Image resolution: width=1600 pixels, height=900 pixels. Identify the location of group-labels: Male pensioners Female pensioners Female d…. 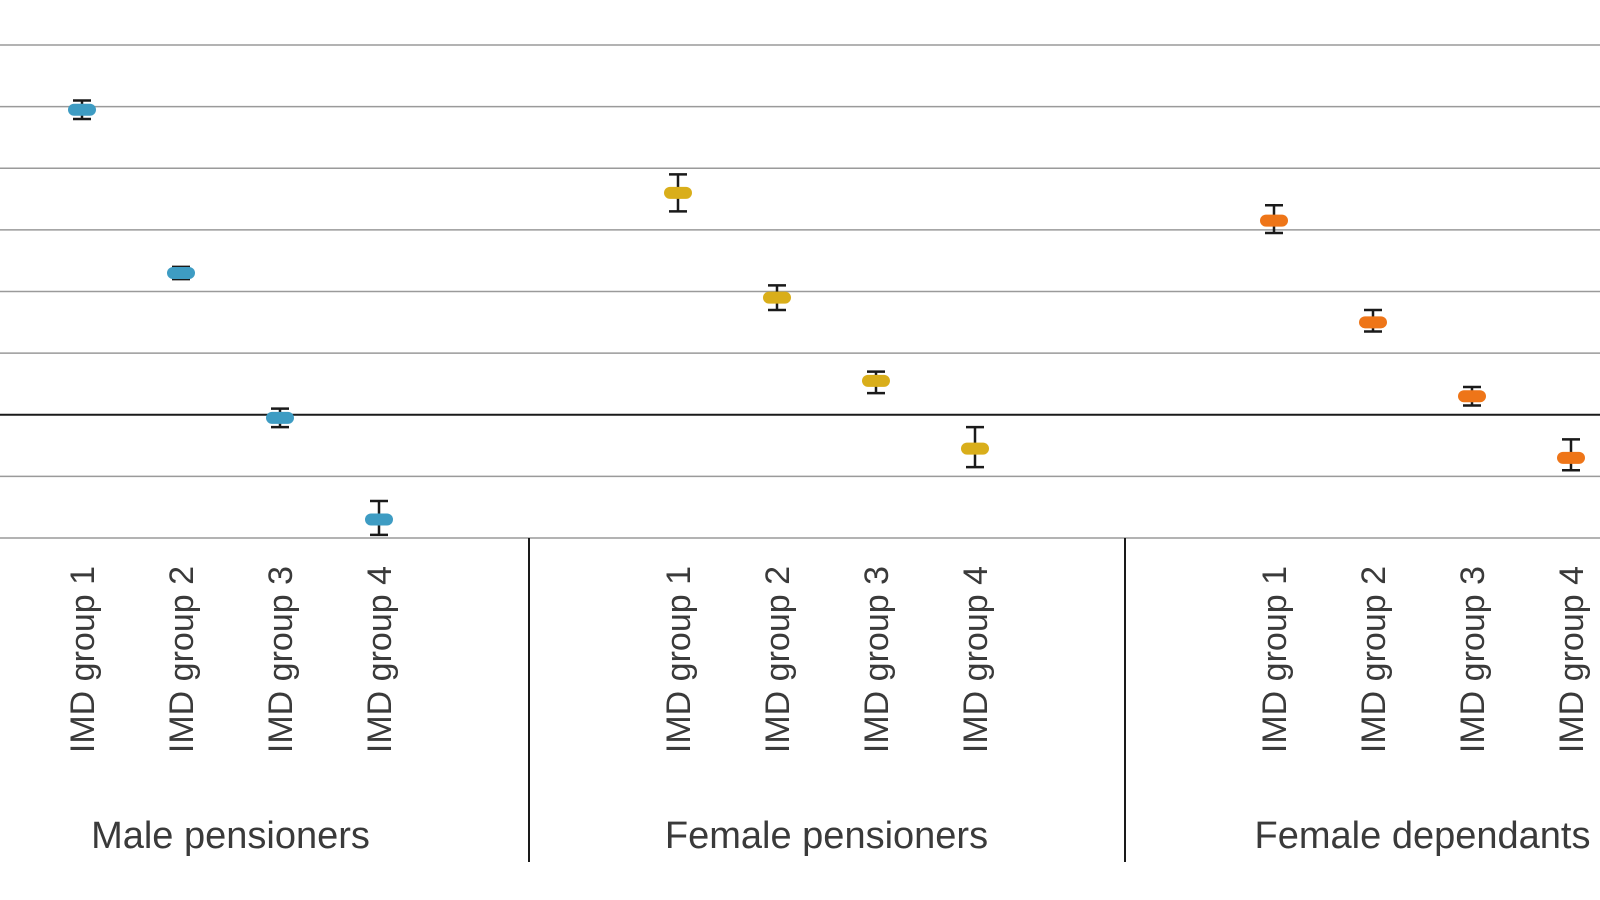
(840, 836).